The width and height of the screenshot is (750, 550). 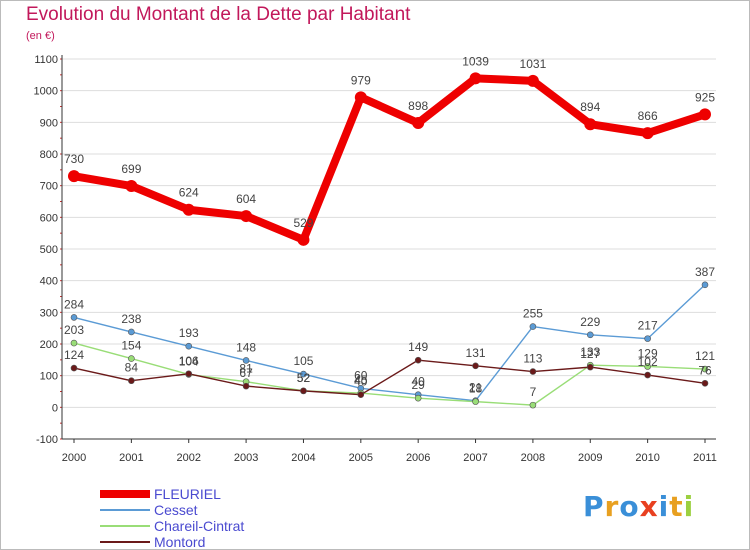 What do you see at coordinates (705, 356) in the screenshot?
I see `data-label: 121` at bounding box center [705, 356].